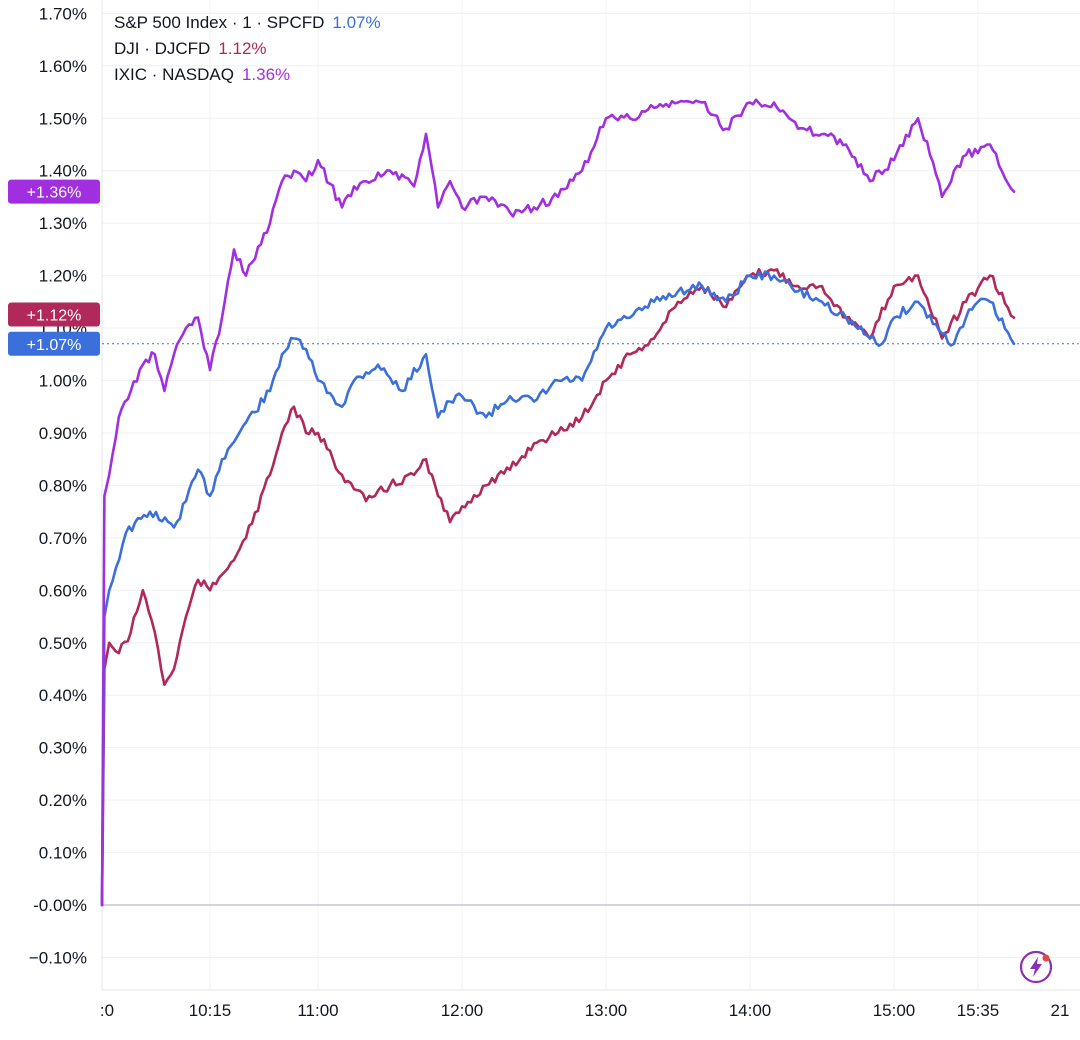 This screenshot has width=1080, height=1040. What do you see at coordinates (978, 1010) in the screenshot?
I see `x-tick-label: 15:35` at bounding box center [978, 1010].